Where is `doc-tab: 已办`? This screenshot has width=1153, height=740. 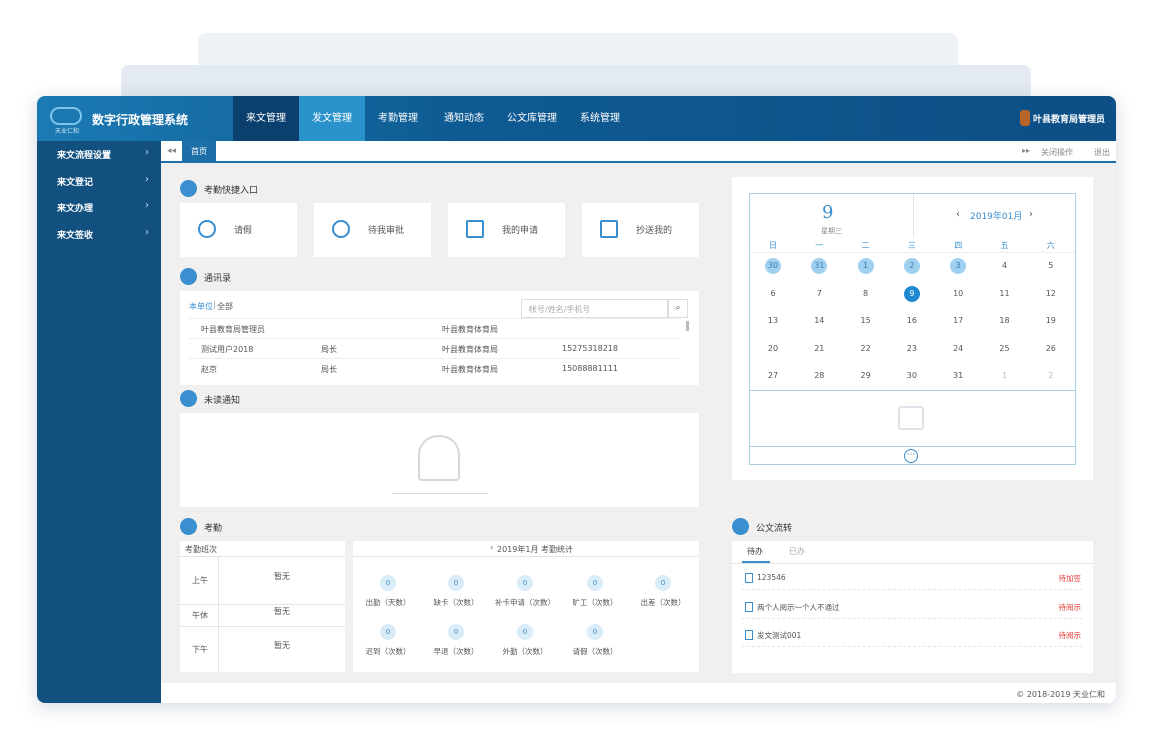
doc-tab: 已办 is located at coordinates (797, 551).